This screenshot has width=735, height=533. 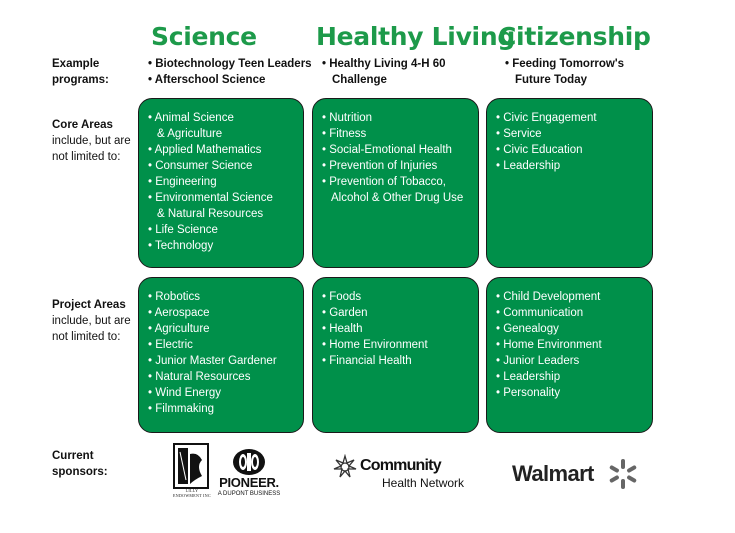 What do you see at coordinates (423, 483) in the screenshot?
I see `chn-line2: Health Network` at bounding box center [423, 483].